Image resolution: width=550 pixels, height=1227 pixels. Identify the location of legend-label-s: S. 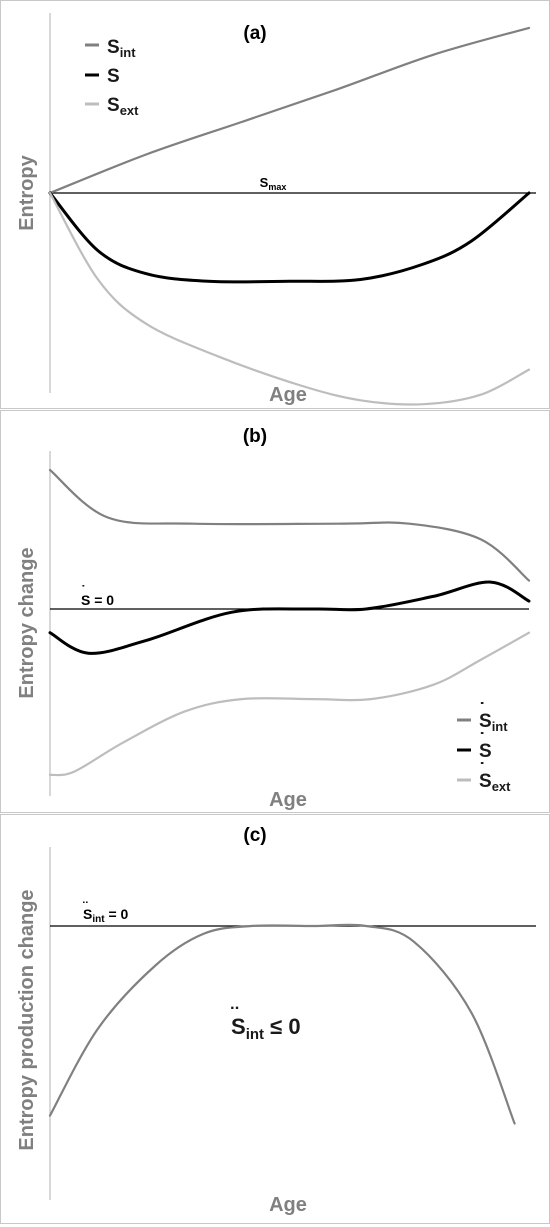
(113, 76).